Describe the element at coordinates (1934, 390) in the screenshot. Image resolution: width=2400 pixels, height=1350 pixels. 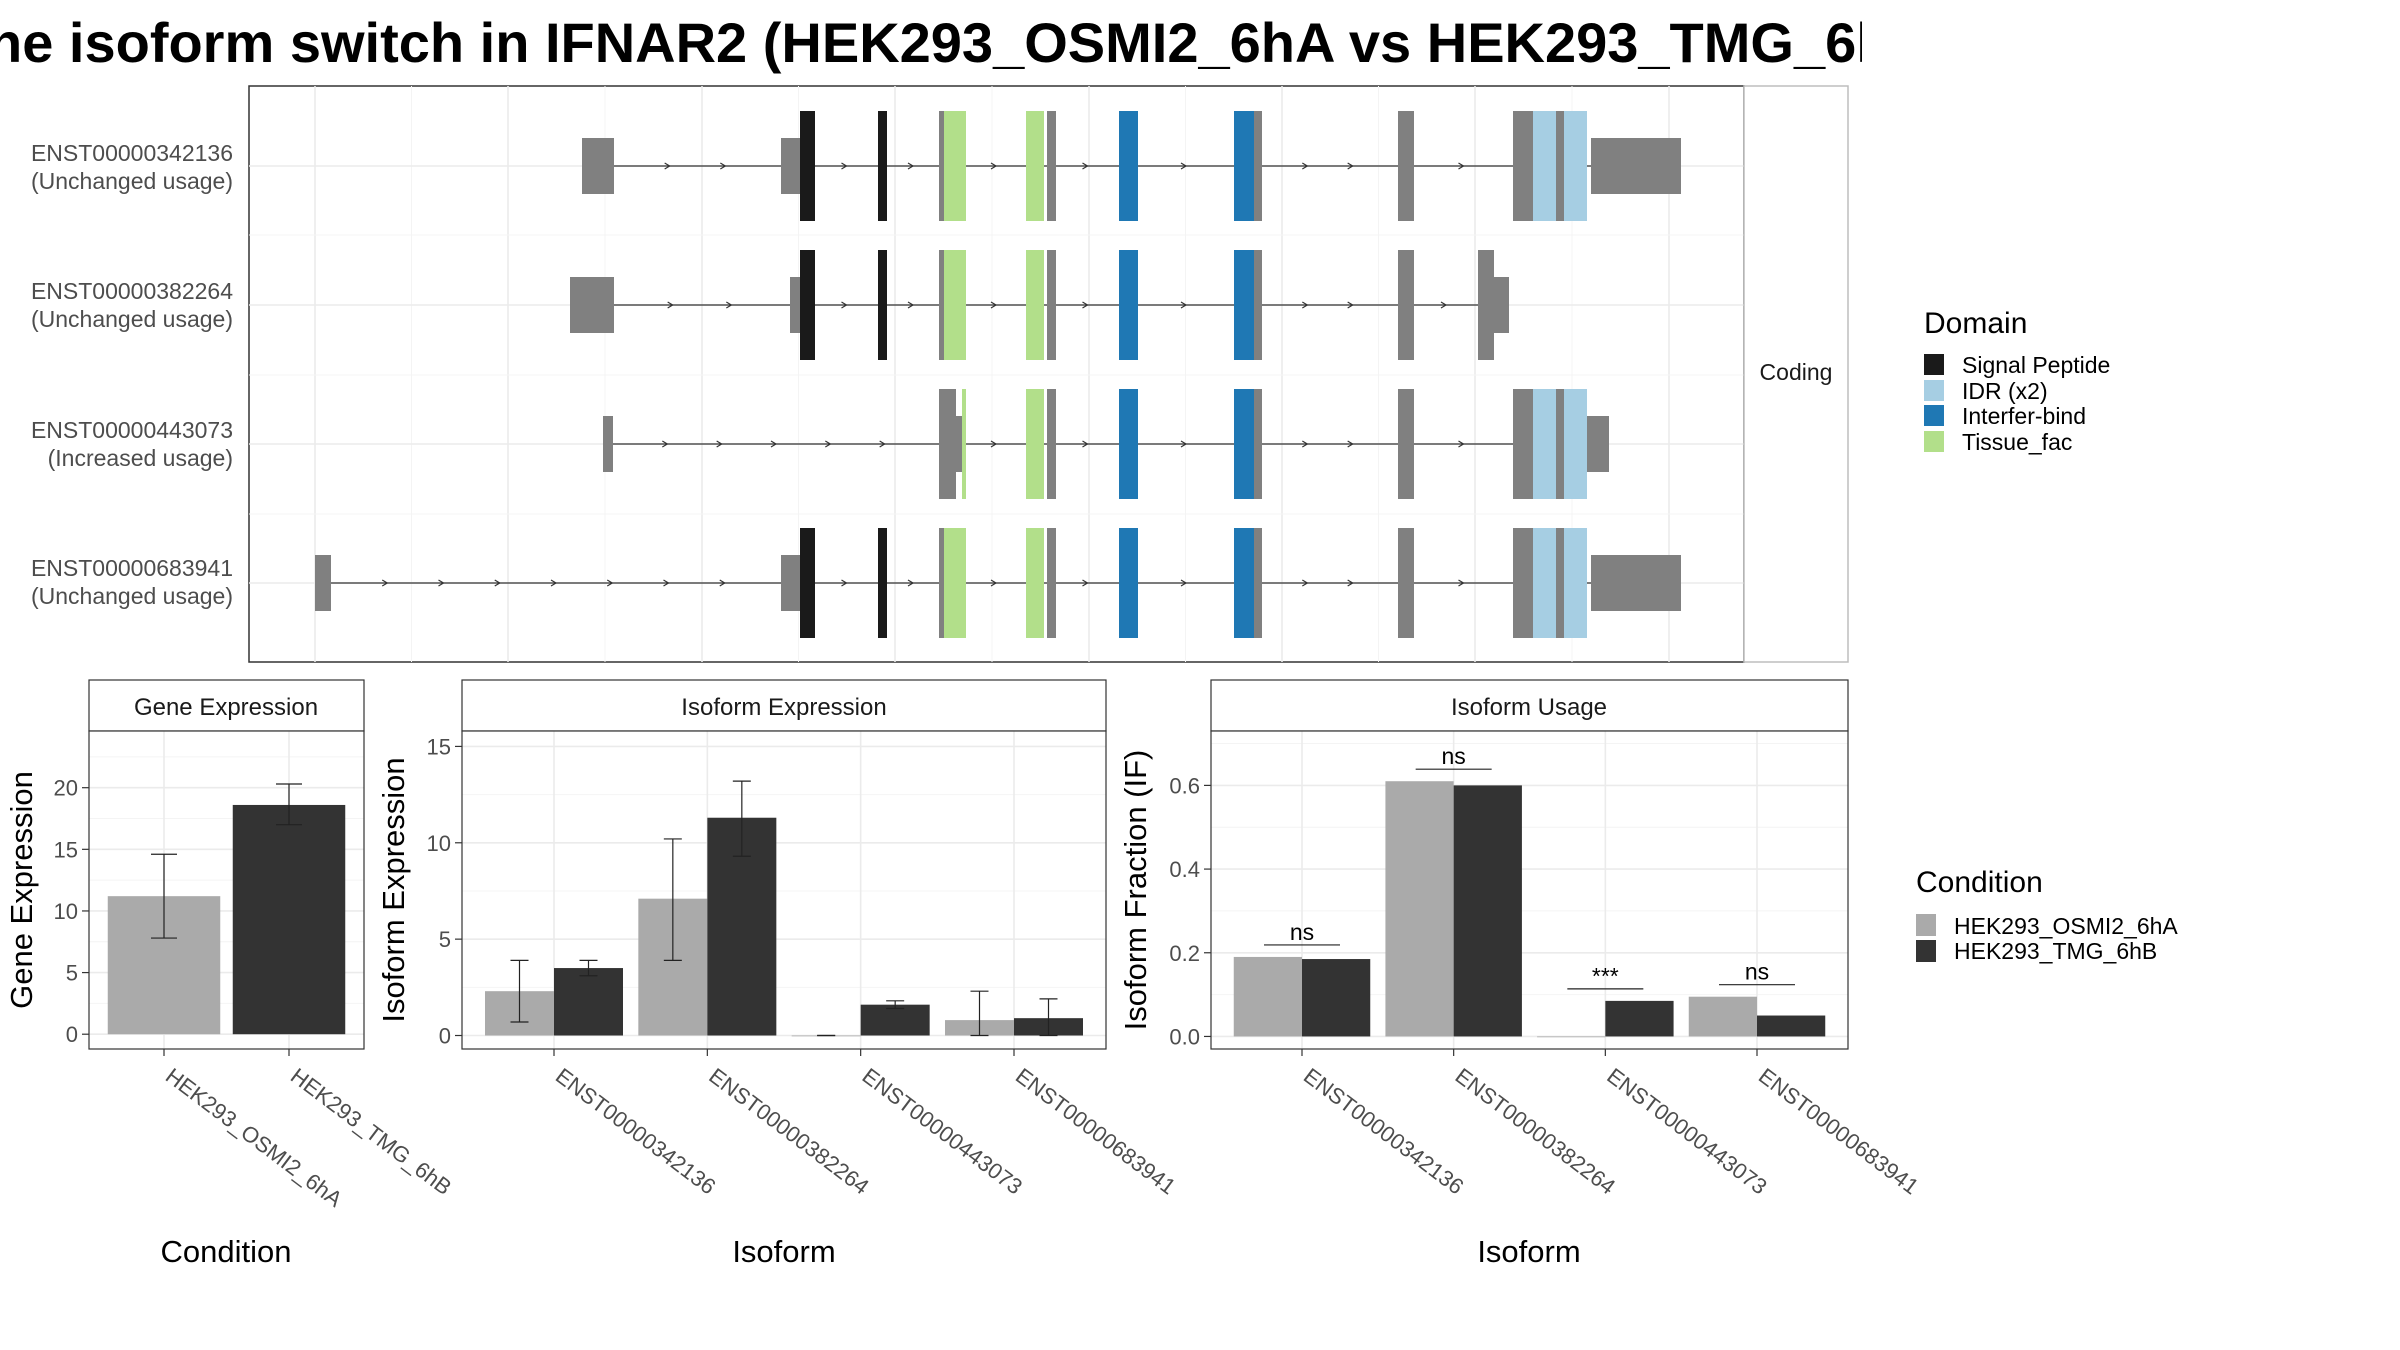
I see `legend-swatch-idr` at that location.